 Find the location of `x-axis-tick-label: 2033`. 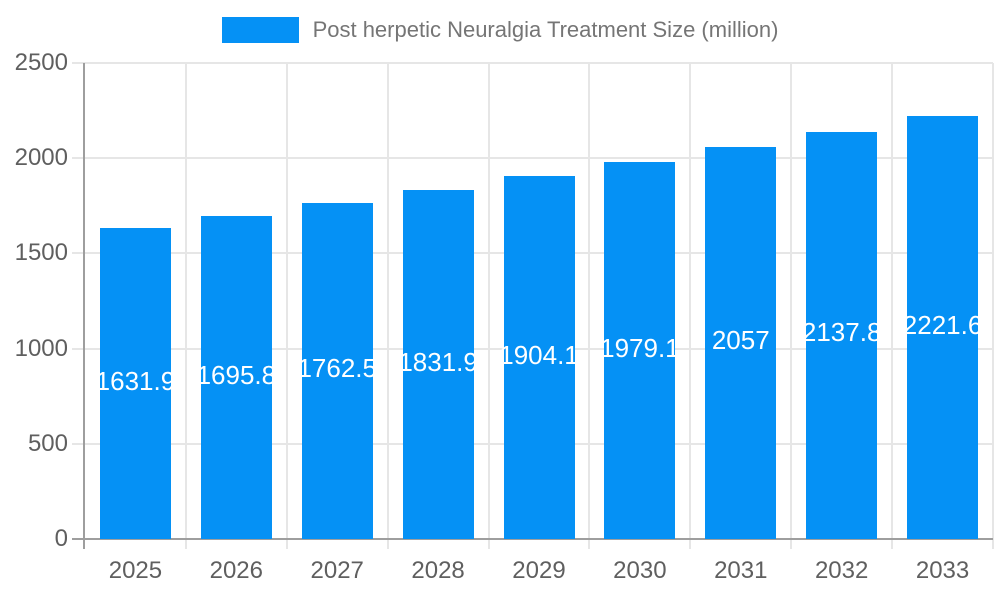

x-axis-tick-label: 2033 is located at coordinates (942, 570).